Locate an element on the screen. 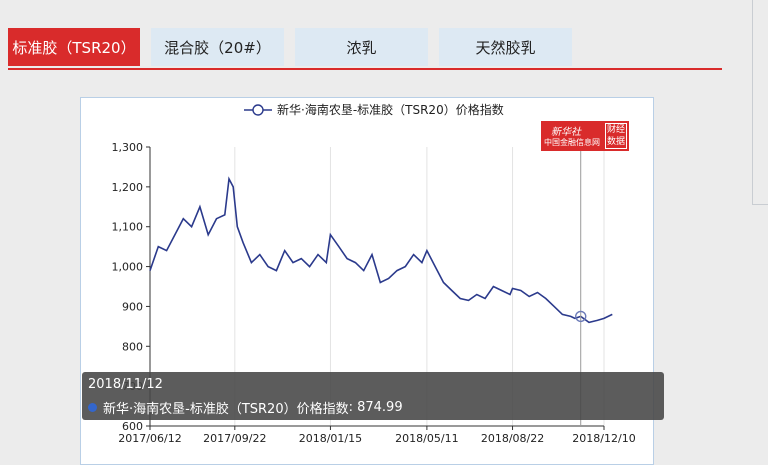 This screenshot has width=768, height=465. y-tick-label: 900 is located at coordinates (132, 306).